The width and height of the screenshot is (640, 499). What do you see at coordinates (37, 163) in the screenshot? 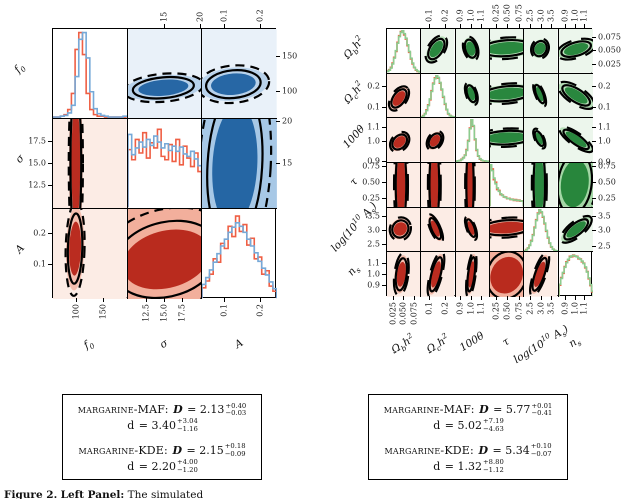
I see `tick-label: 15.0` at bounding box center [37, 163].